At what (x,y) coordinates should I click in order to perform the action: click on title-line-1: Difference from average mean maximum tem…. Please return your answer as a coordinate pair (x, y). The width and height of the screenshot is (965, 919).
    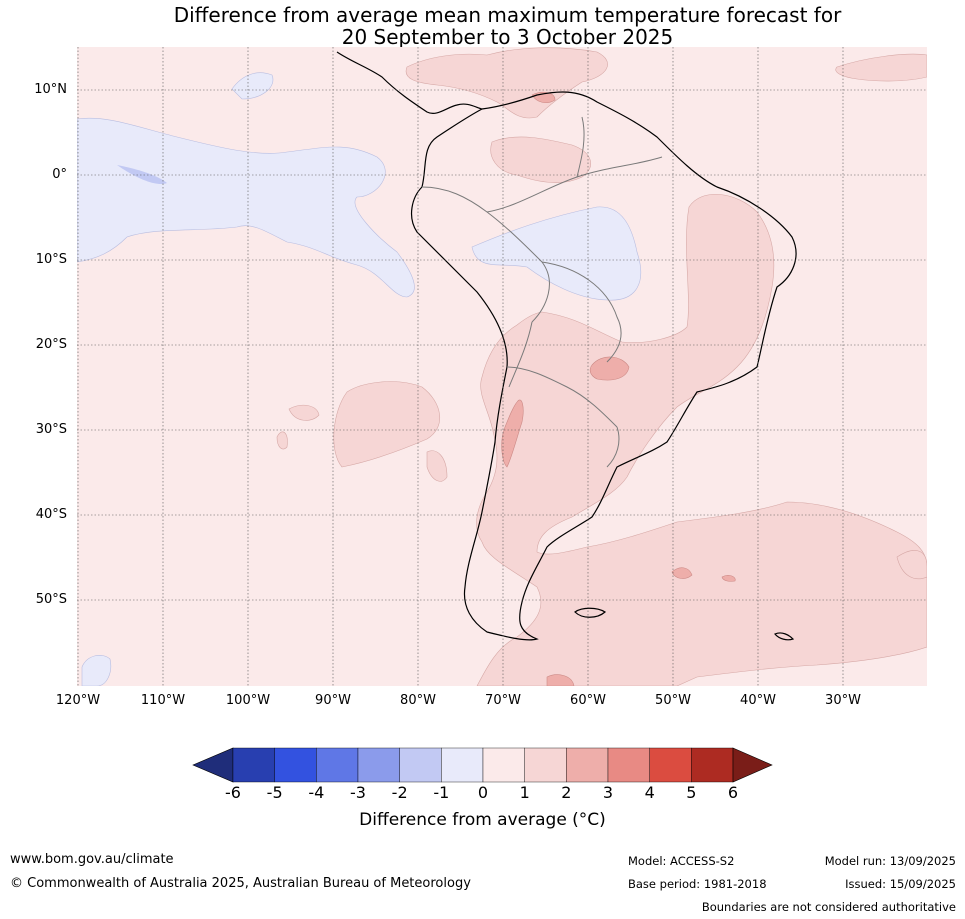
    Looking at the image, I should click on (507, 15).